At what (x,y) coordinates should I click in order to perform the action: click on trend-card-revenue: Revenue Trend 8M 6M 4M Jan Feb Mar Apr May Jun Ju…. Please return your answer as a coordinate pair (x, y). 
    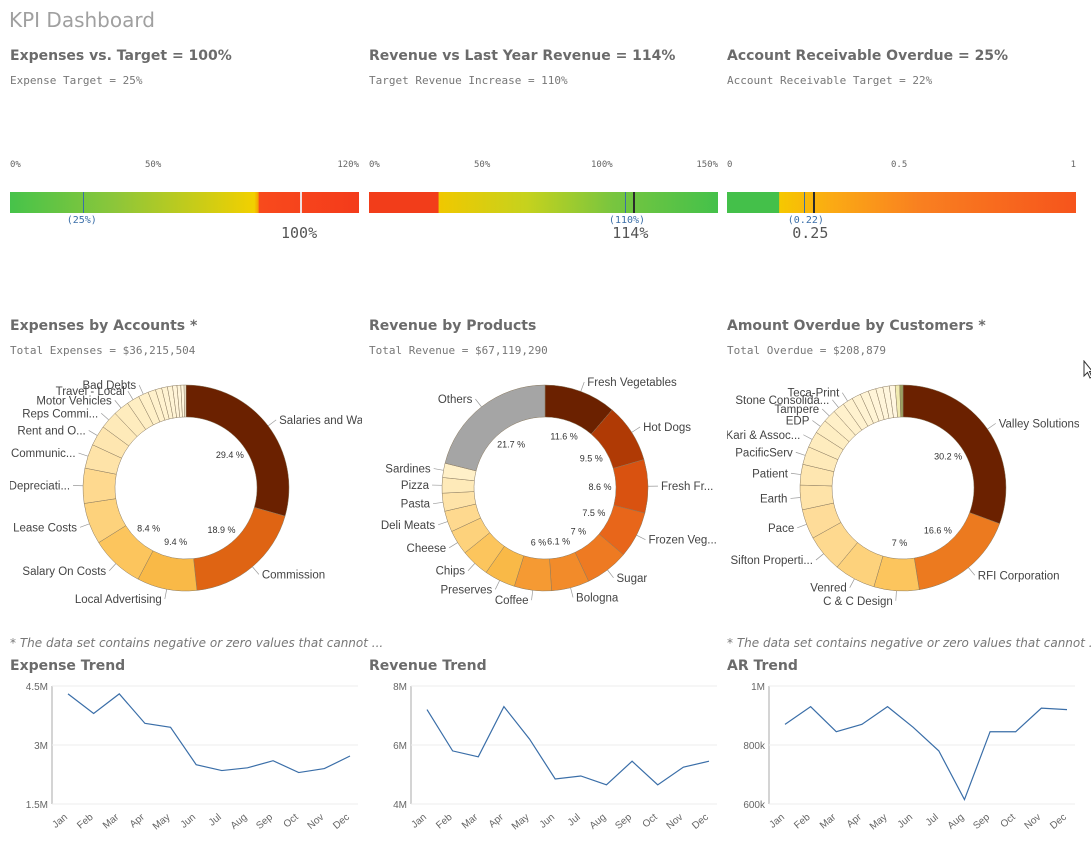
    Looking at the image, I should click on (545, 758).